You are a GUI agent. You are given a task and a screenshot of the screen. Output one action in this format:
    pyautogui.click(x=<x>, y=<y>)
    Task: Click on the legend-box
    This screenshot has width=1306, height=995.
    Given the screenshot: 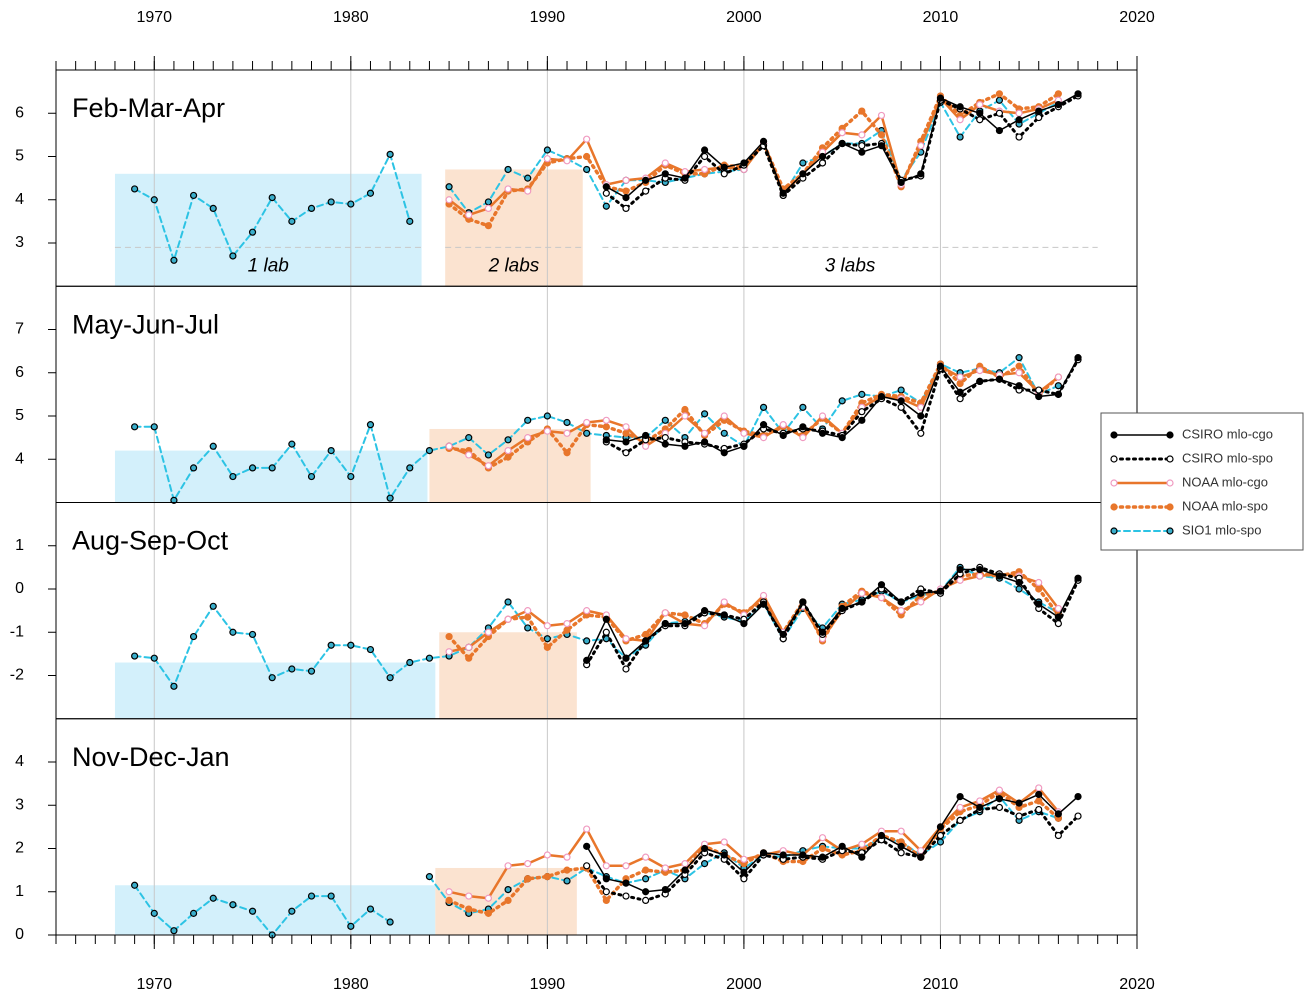 What is the action you would take?
    pyautogui.click(x=1202, y=481)
    